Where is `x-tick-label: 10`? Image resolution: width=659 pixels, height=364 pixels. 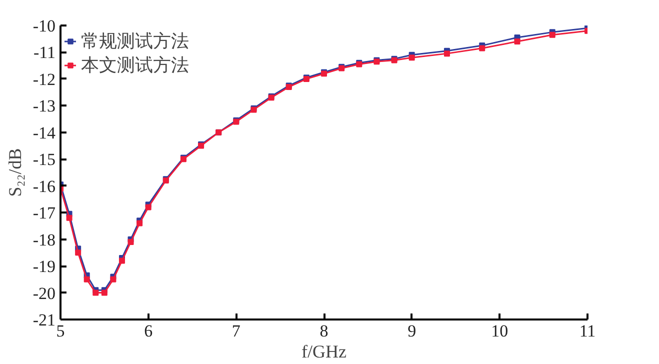 x-tick-label: 10 is located at coordinates (499, 331).